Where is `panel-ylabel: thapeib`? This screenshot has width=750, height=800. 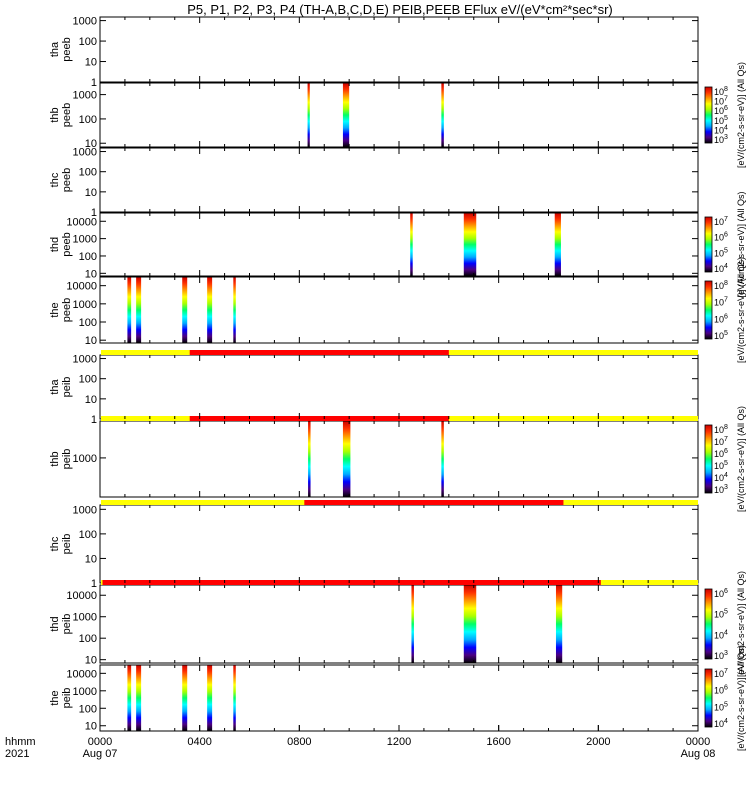
panel-ylabel: thapeib is located at coordinates (61, 387).